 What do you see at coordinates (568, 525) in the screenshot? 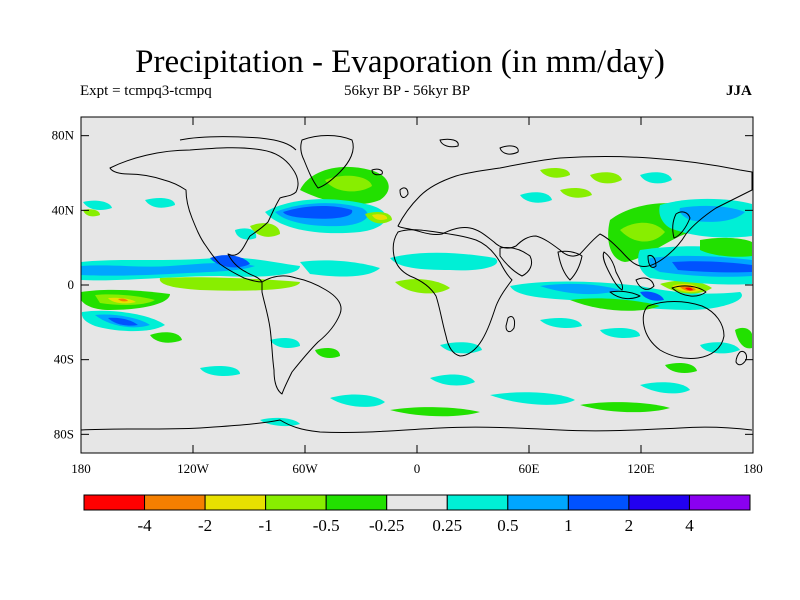
I see `colorbar-label: 1` at bounding box center [568, 525].